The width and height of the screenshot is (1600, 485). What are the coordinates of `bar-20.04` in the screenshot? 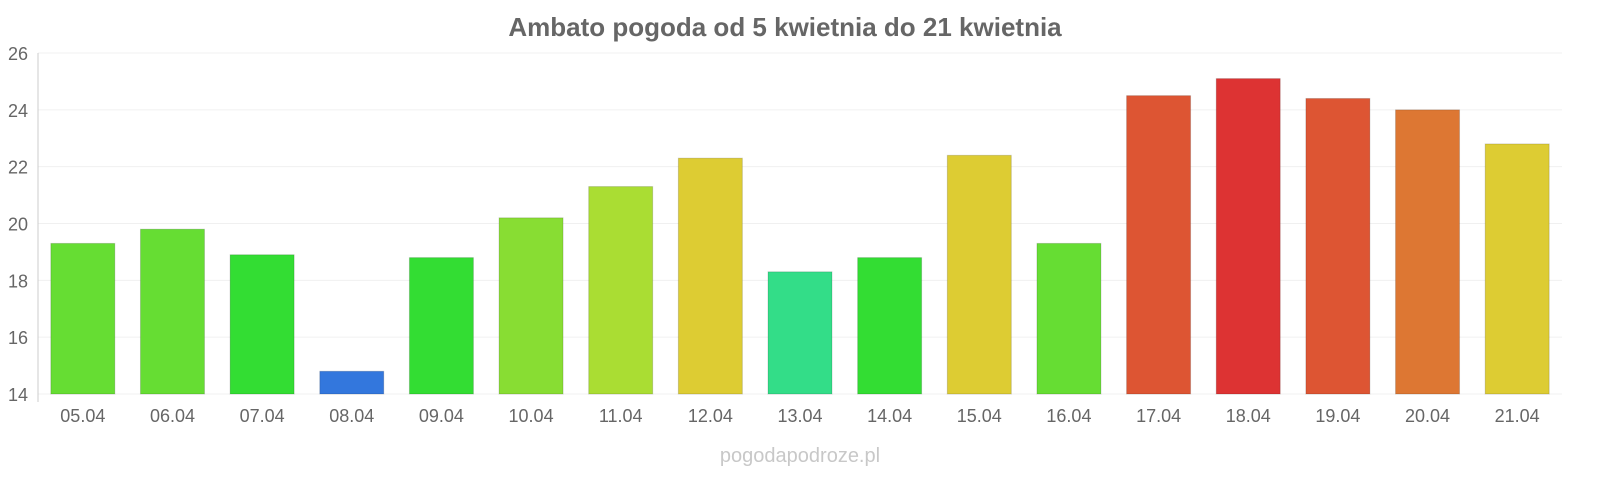 It's located at (1428, 252).